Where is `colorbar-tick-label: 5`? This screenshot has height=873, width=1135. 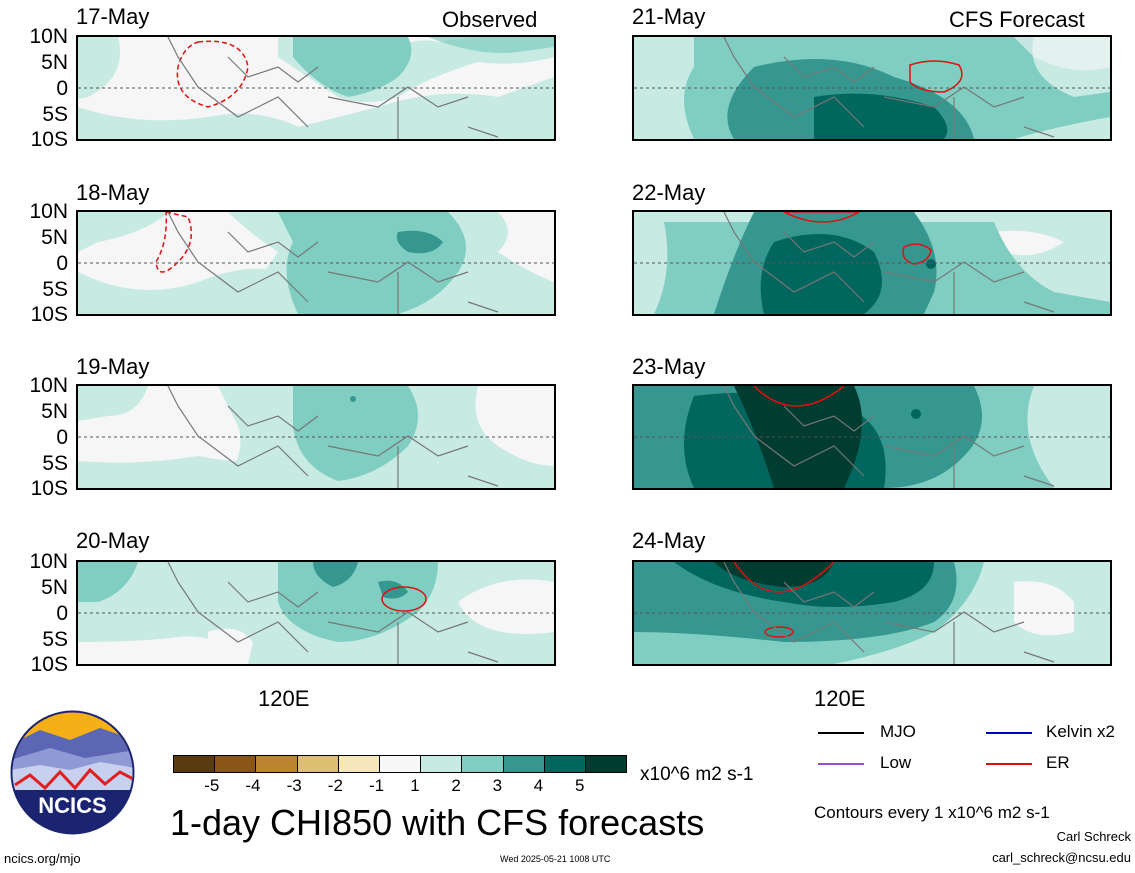 colorbar-tick-label: 5 is located at coordinates (580, 785).